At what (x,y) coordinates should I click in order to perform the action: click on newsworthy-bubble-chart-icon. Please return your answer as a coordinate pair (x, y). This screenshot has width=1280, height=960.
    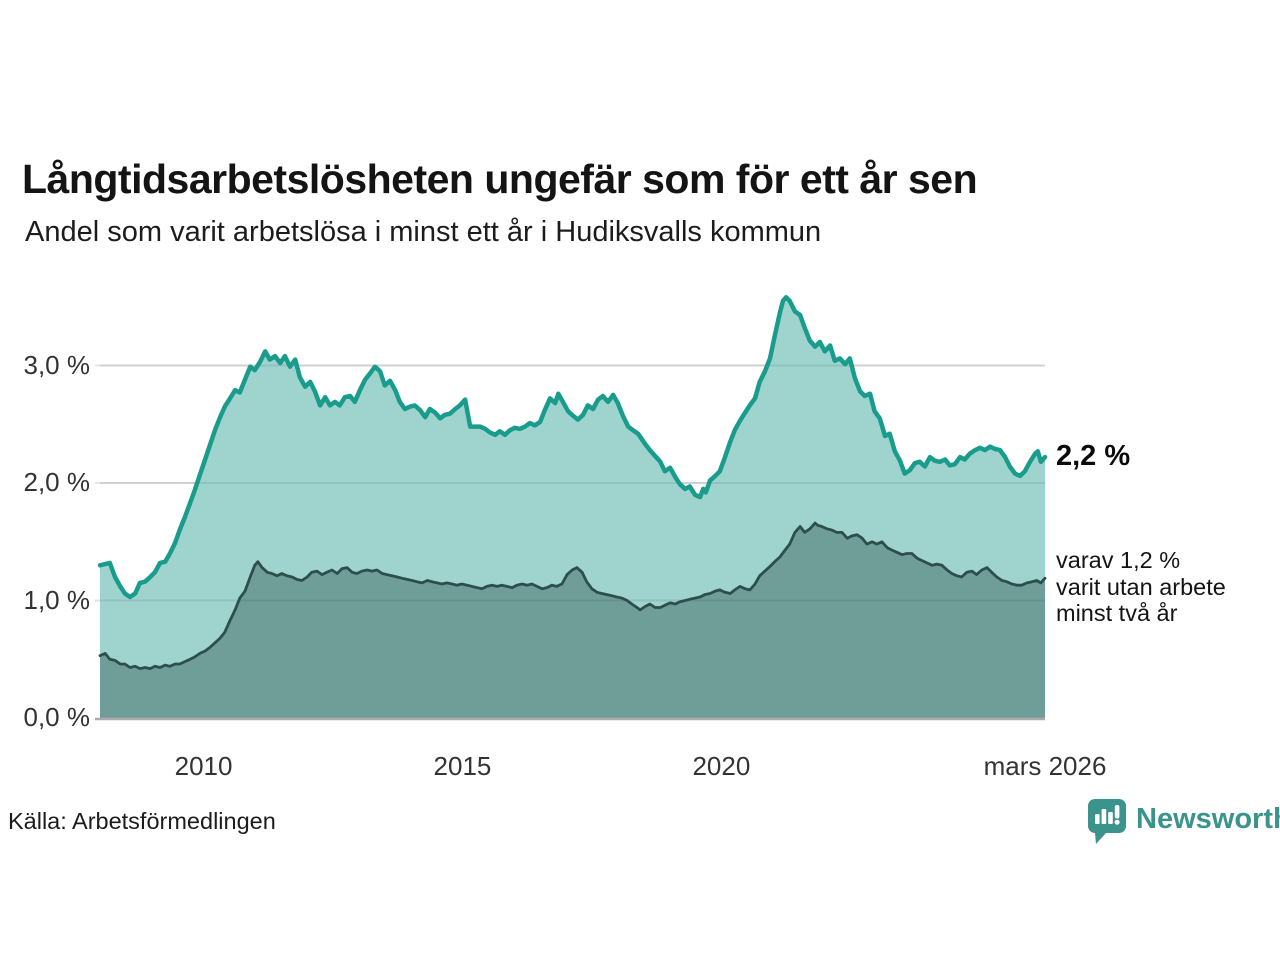
    Looking at the image, I should click on (1107, 821).